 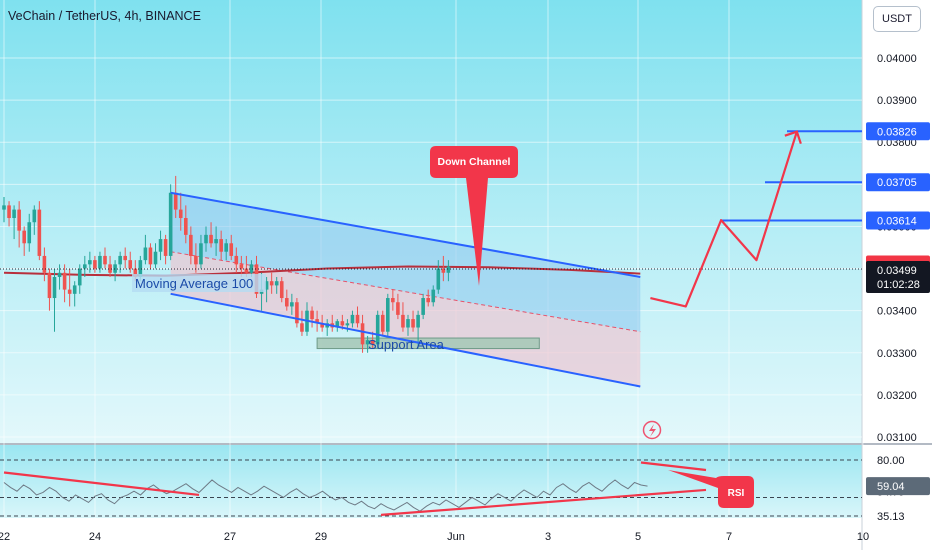 What do you see at coordinates (548, 537) in the screenshot?
I see `time-tick-label: 3` at bounding box center [548, 537].